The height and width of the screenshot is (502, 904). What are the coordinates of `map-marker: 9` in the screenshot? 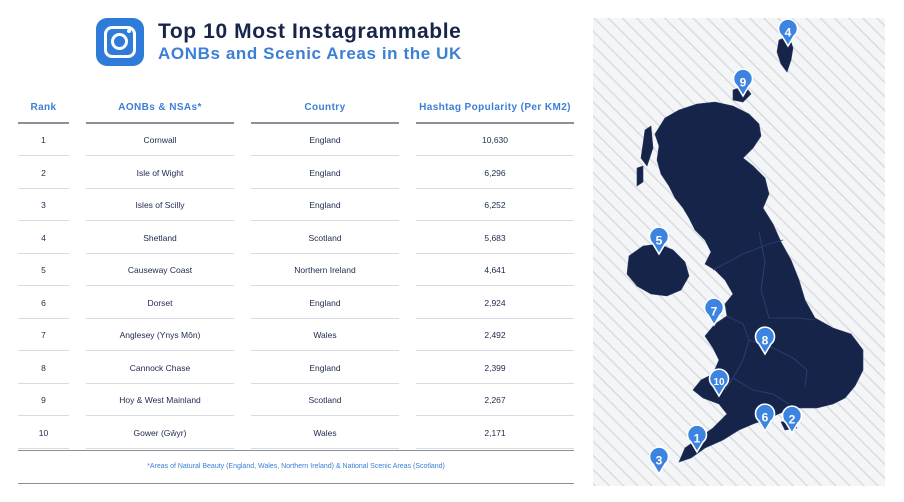 It's located at (743, 83).